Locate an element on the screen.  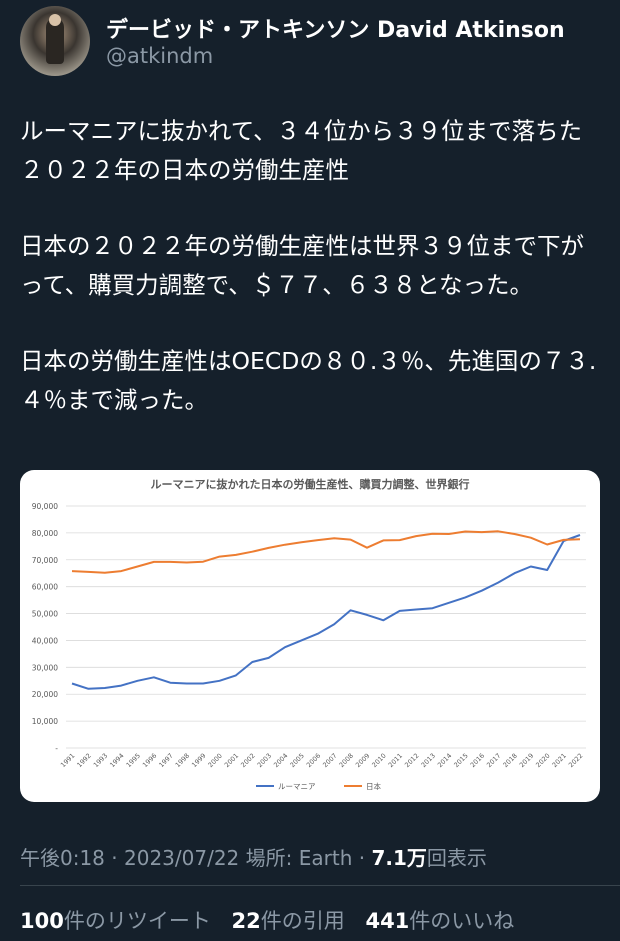
x-tick-label: 1998 is located at coordinates (182, 760).